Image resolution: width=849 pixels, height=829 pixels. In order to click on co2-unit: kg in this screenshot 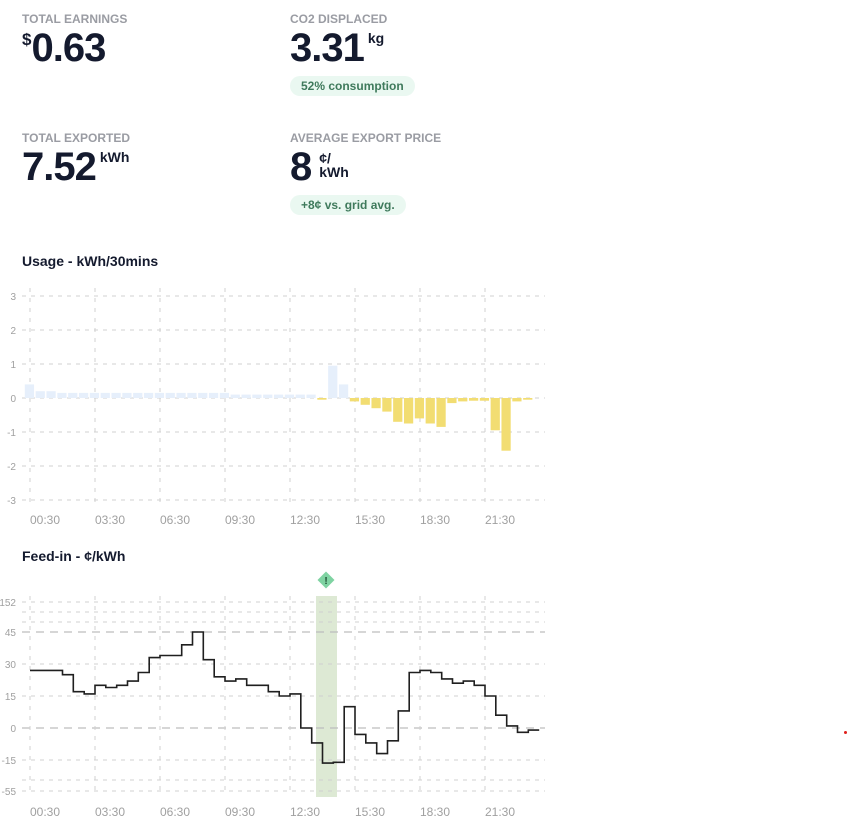, I will do `click(376, 38)`.